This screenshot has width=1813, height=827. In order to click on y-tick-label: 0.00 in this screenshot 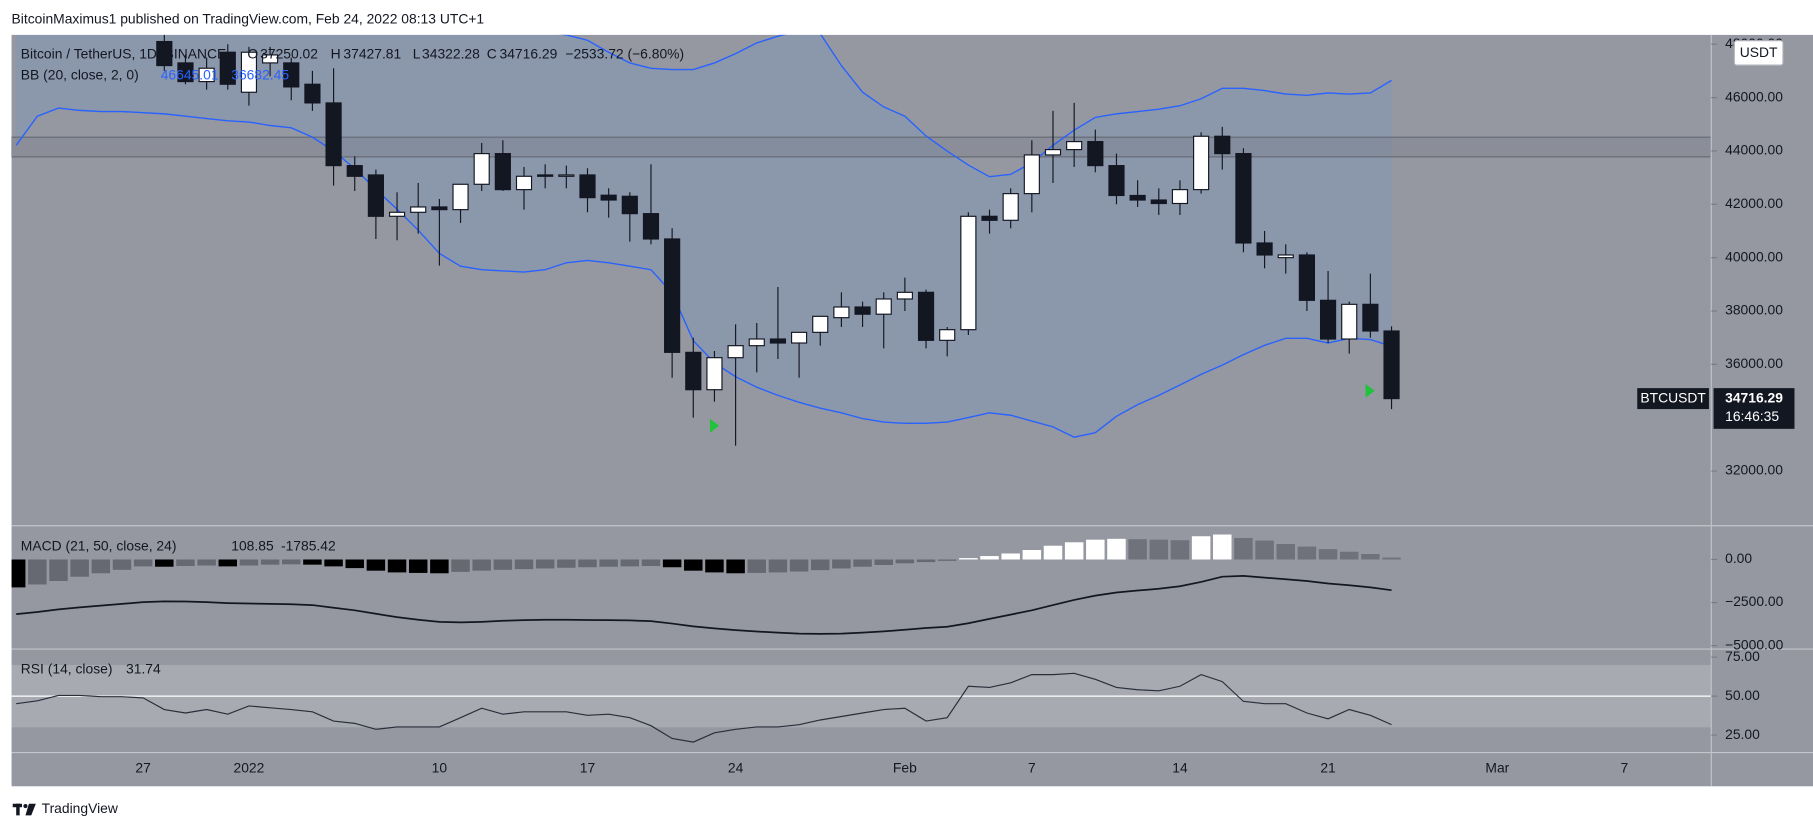, I will do `click(1738, 558)`.